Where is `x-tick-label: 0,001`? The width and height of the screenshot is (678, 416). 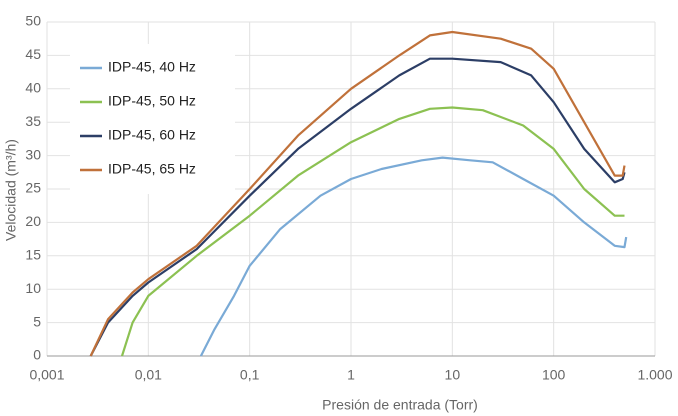
x-tick-label: 0,001 is located at coordinates (46, 375).